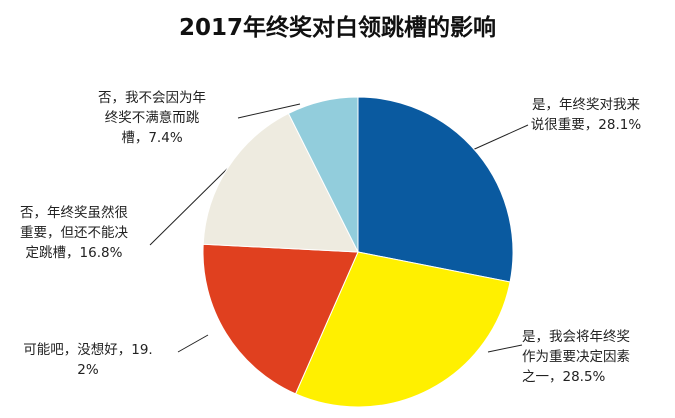 This screenshot has height=418, width=675. I want to click on chart-title: 2017年终奖对白领跳槽的影响, so click(337, 28).